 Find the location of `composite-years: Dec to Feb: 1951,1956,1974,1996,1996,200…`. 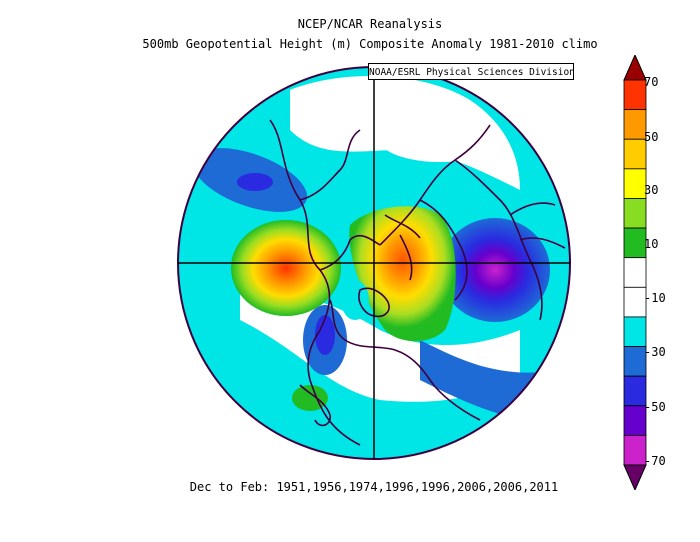

composite-years: Dec to Feb: 1951,1956,1974,1996,1996,200… is located at coordinates (374, 487).